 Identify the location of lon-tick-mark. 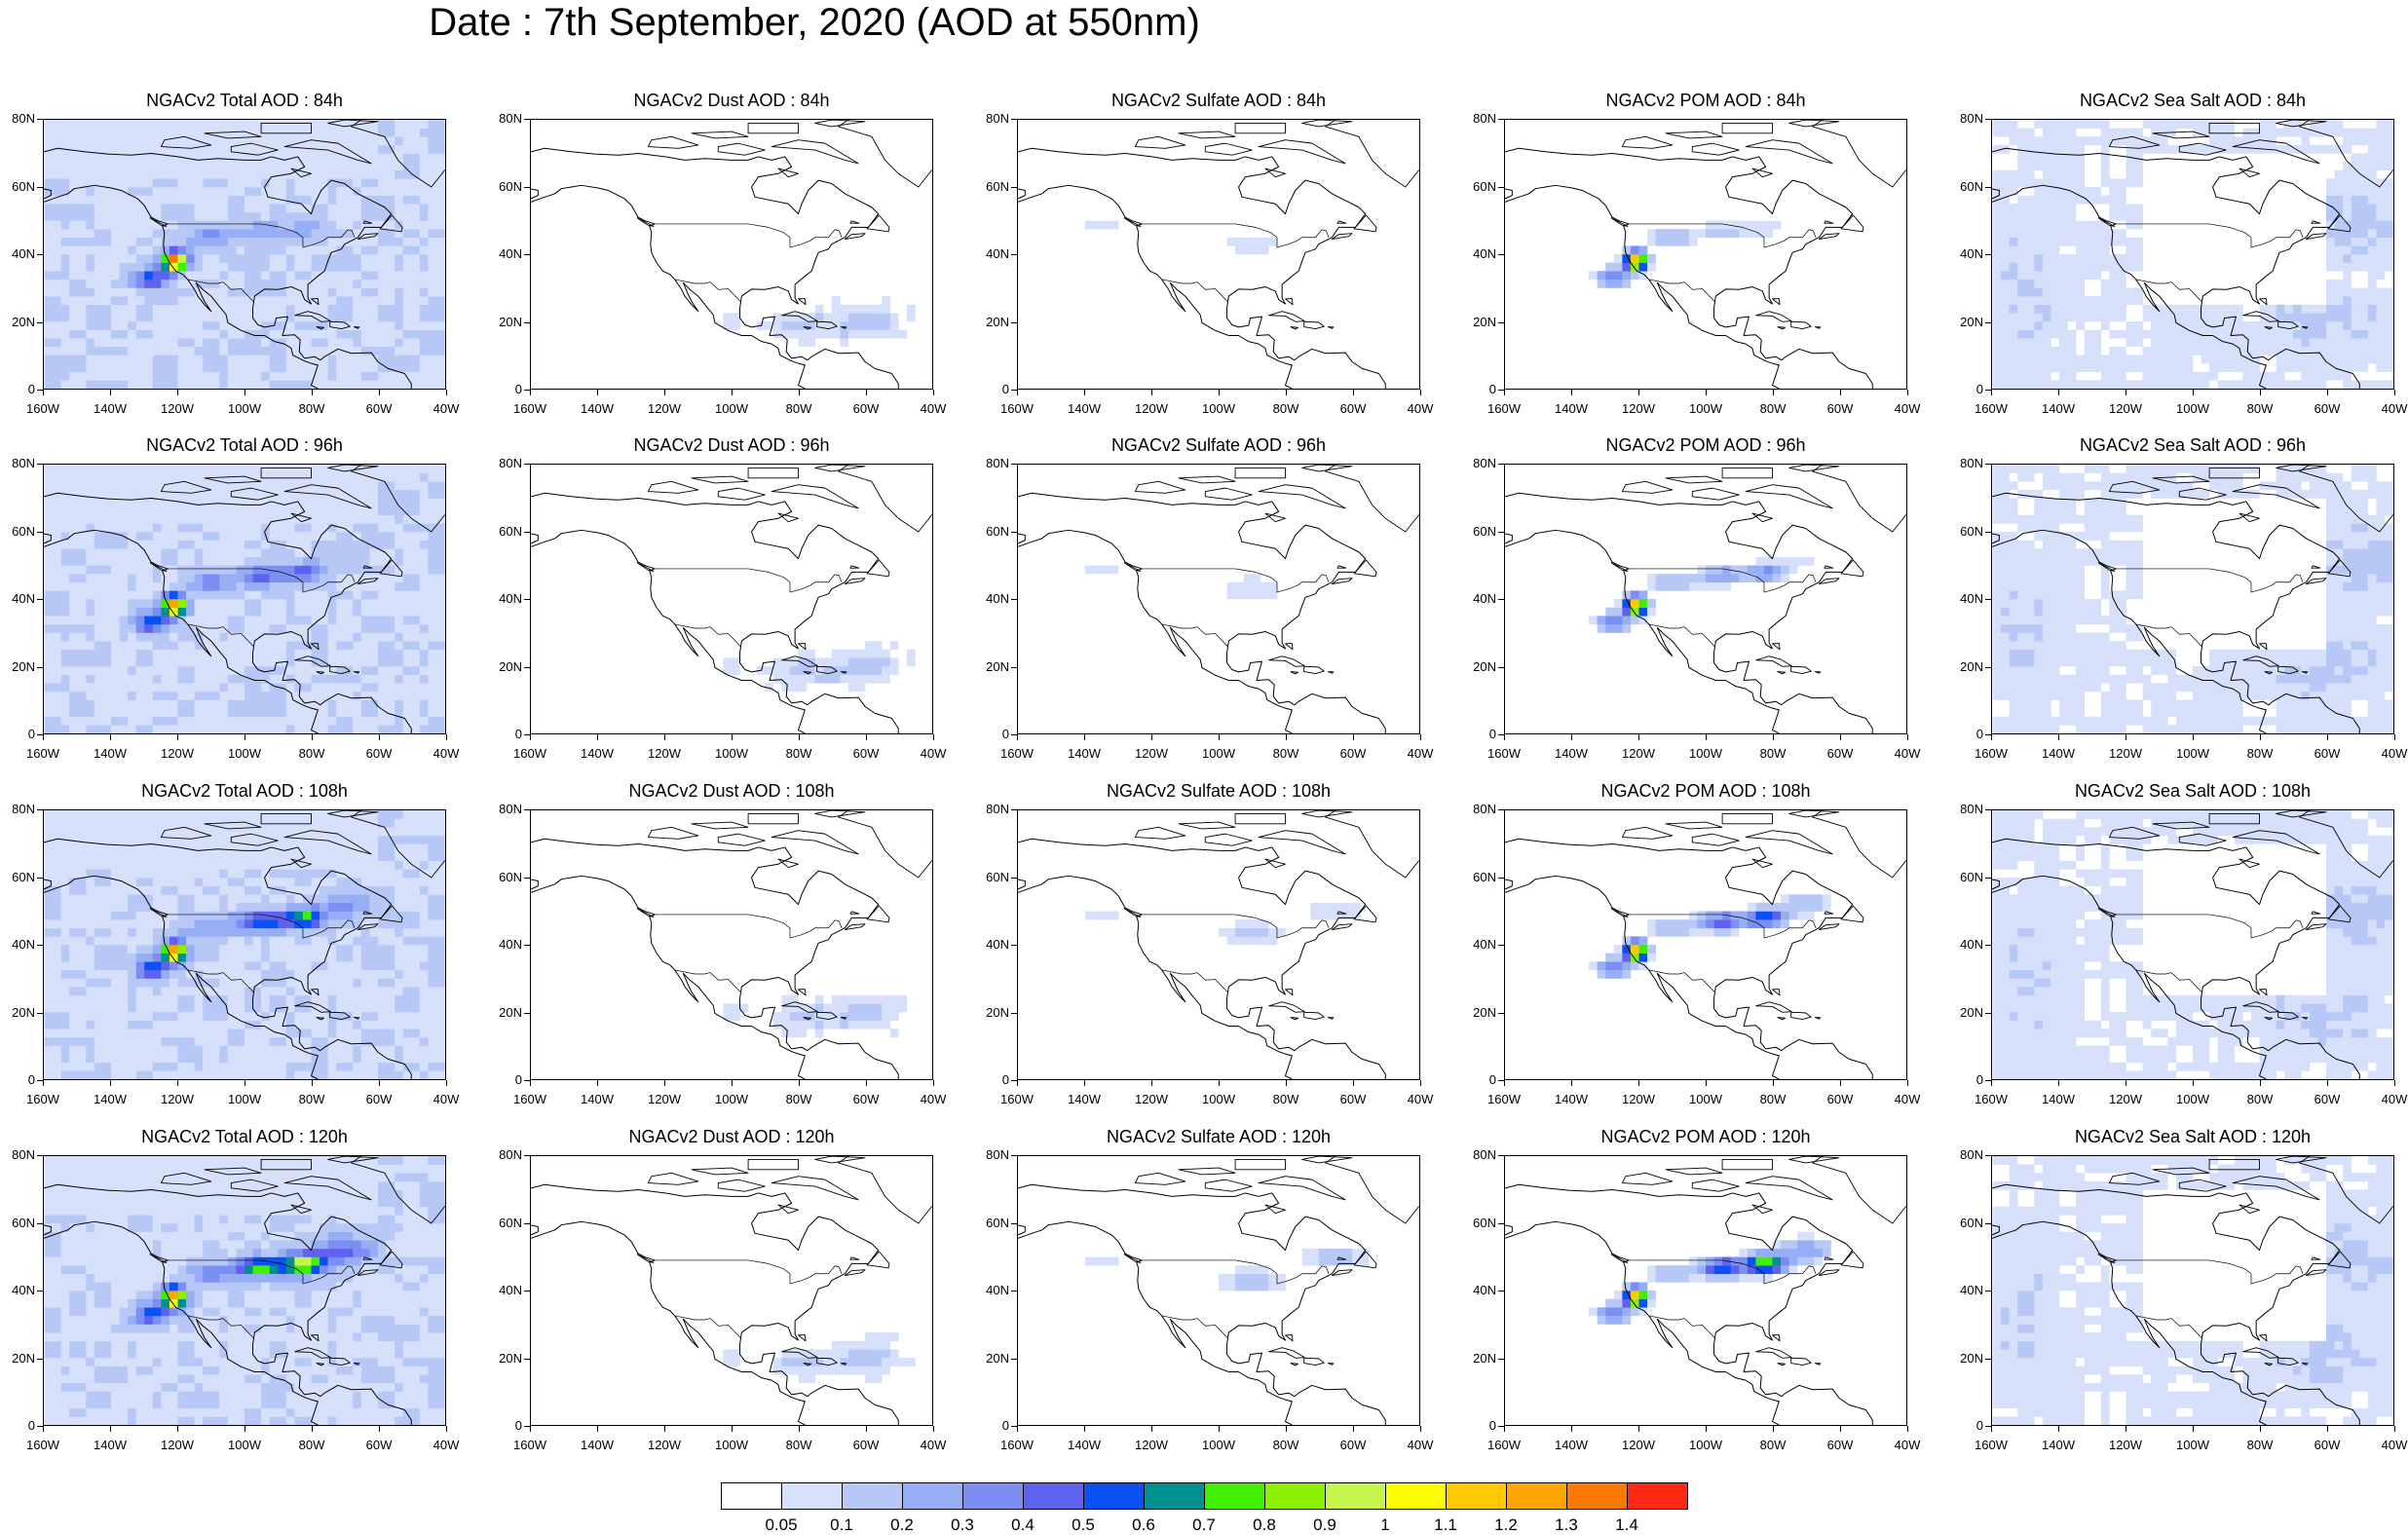
(664, 737).